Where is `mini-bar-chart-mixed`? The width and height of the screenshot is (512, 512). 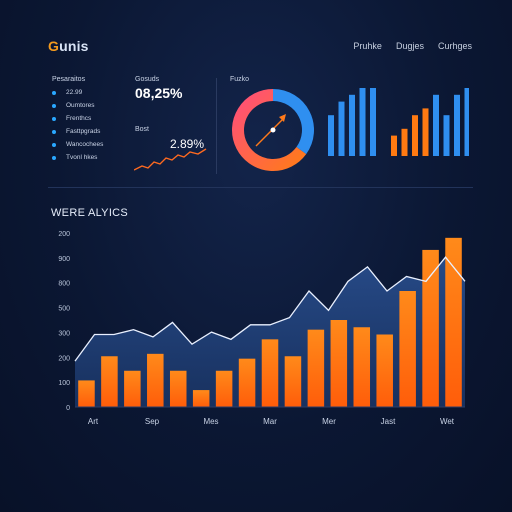 mini-bar-chart-mixed is located at coordinates (430, 122).